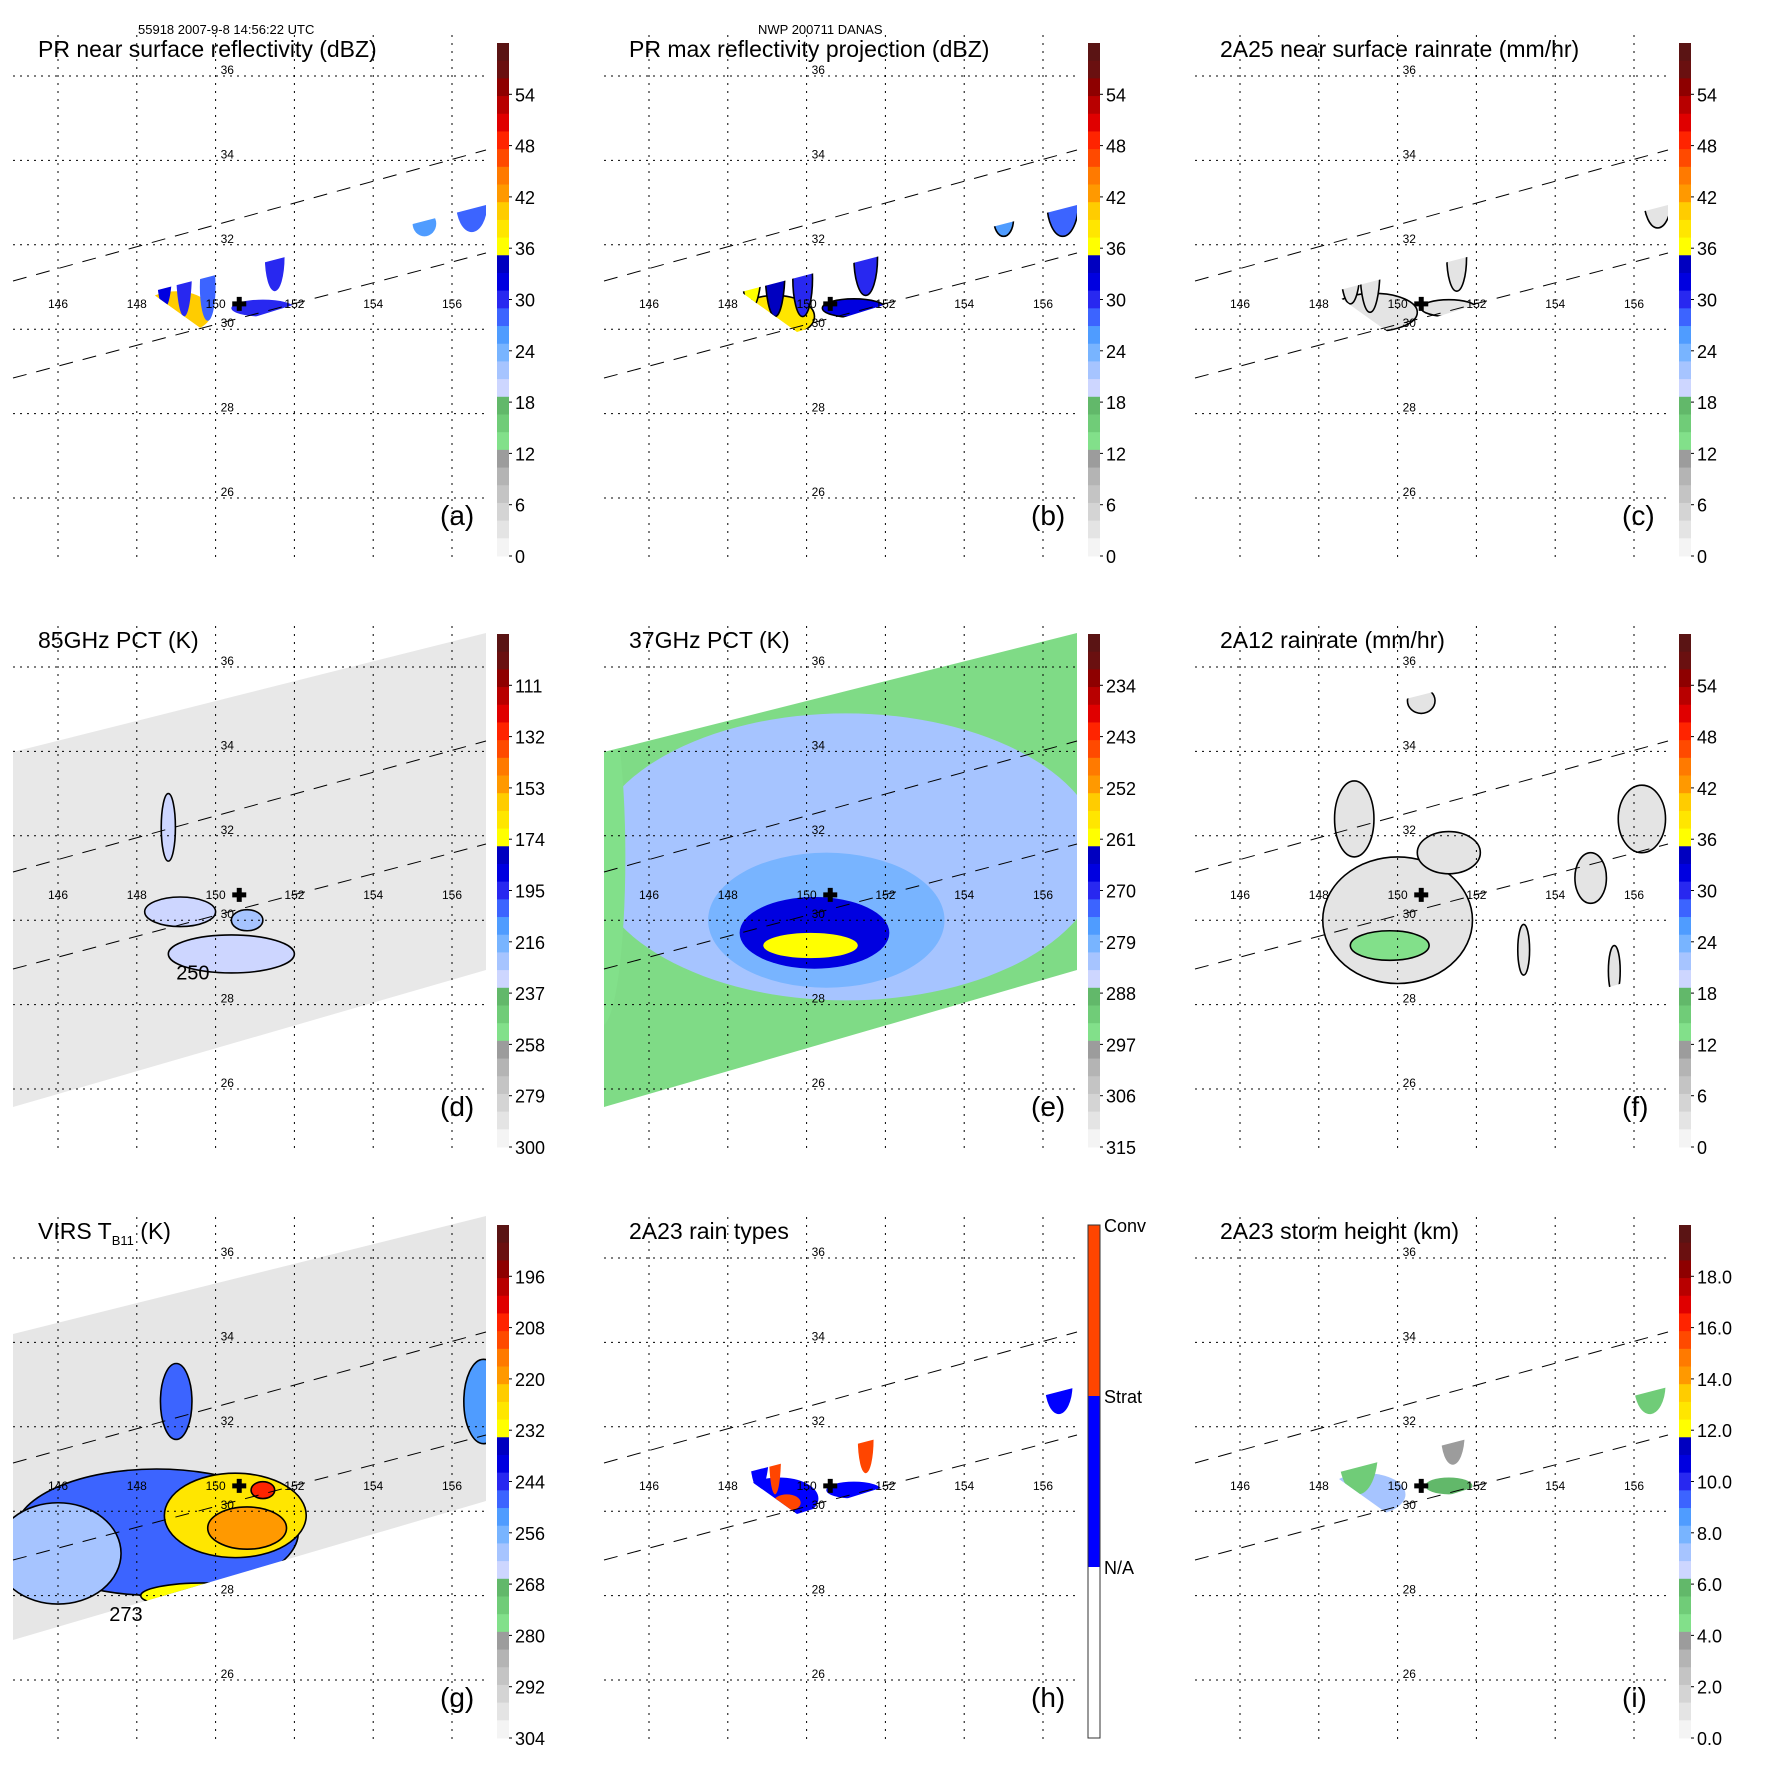 The height and width of the screenshot is (1773, 1771). Describe the element at coordinates (1116, 352) in the screenshot. I see `colorbar-tick-label: 24` at that location.